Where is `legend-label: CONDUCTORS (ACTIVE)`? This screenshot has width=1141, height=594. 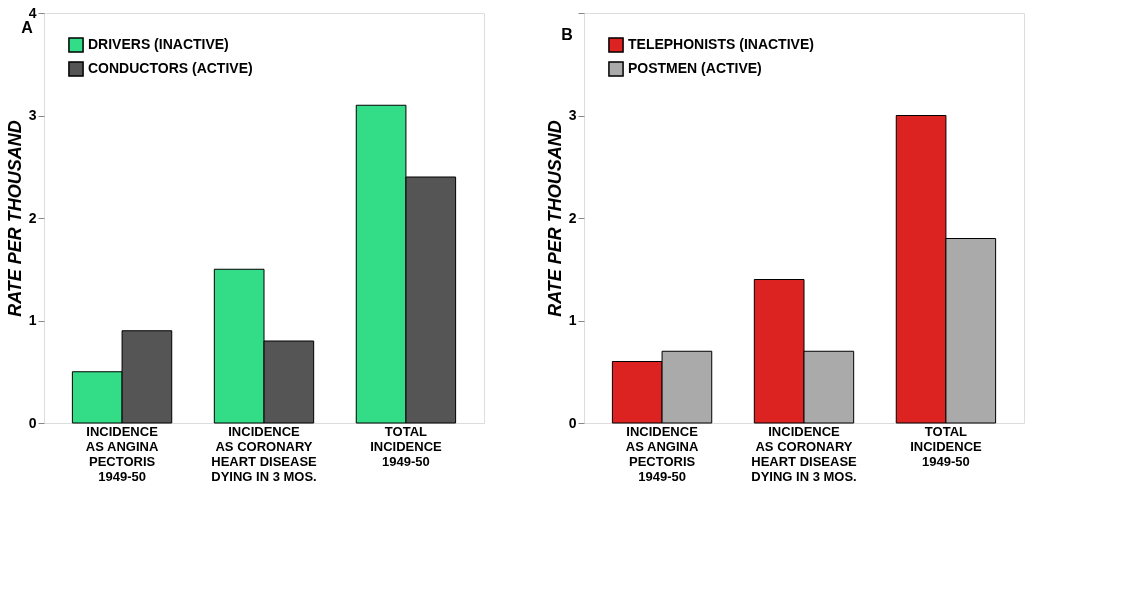 legend-label: CONDUCTORS (ACTIVE) is located at coordinates (170, 68).